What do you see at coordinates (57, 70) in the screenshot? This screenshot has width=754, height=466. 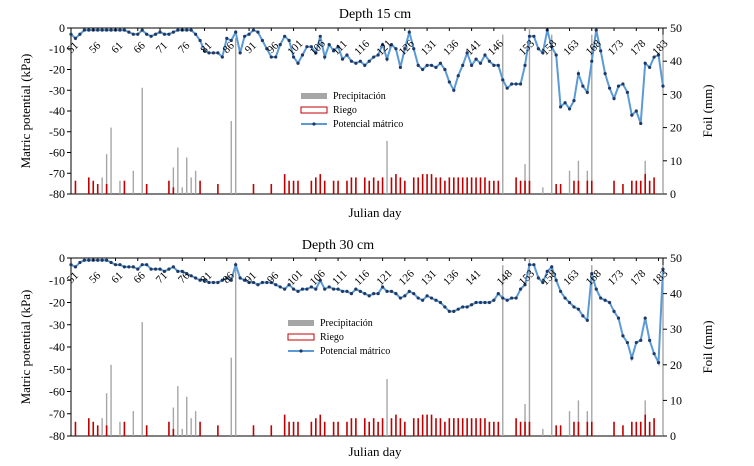 I see `y-left-tick-label: -20` at bounding box center [57, 70].